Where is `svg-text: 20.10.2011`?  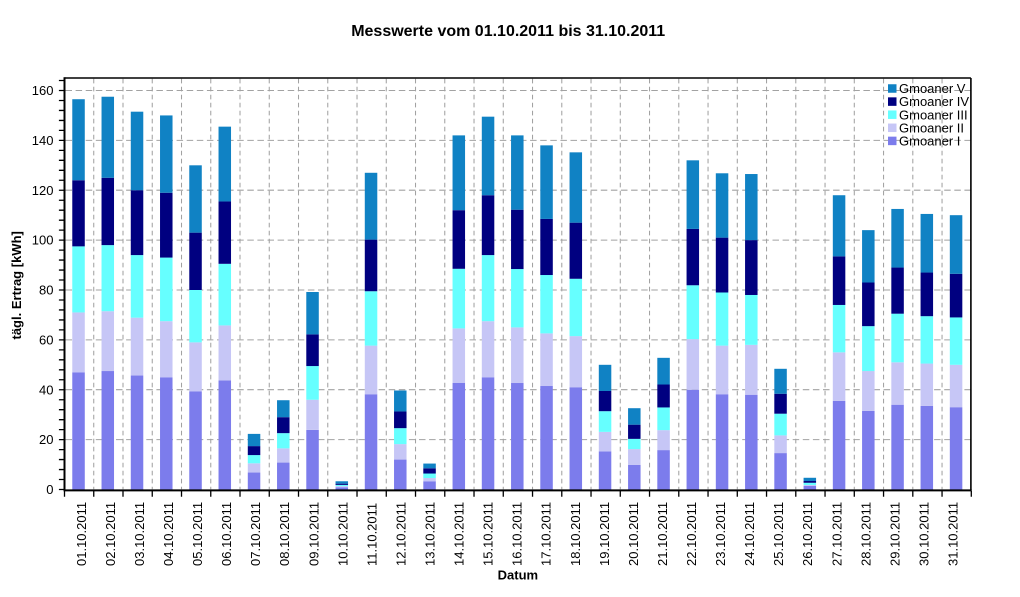 svg-text: 20.10.2011 is located at coordinates (633, 534).